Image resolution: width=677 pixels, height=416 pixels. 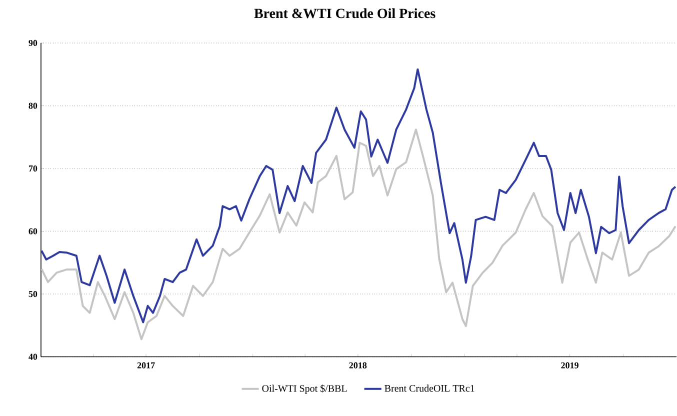 I want to click on x-tick-label: 2017, so click(x=146, y=365).